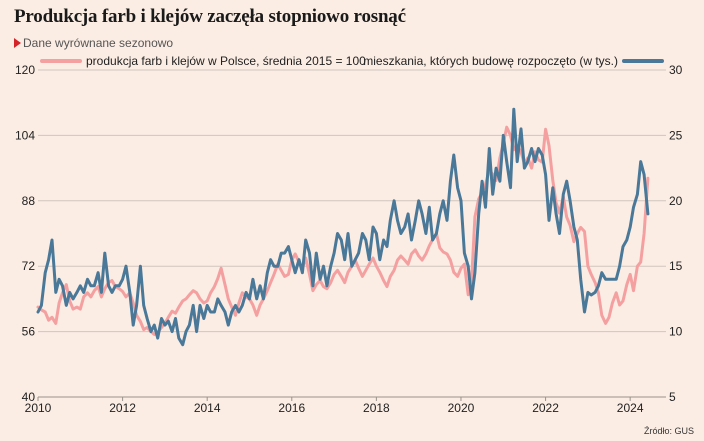 The width and height of the screenshot is (704, 441). I want to click on x-tick-2018: 2018, so click(376, 408).